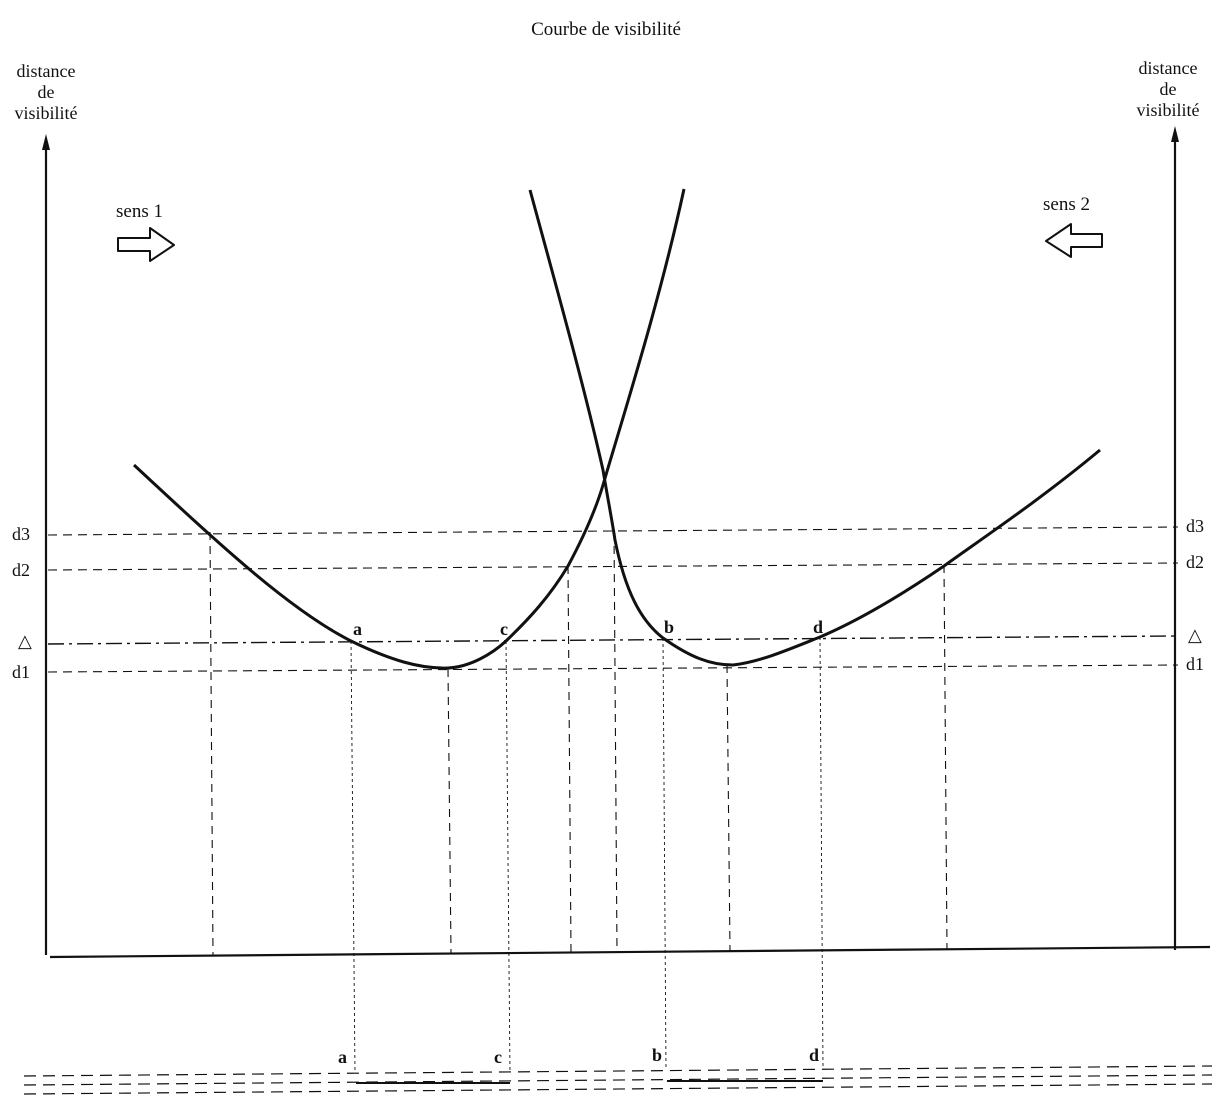 This screenshot has height=1097, width=1212. I want to click on drop-line-d, so click(821, 853).